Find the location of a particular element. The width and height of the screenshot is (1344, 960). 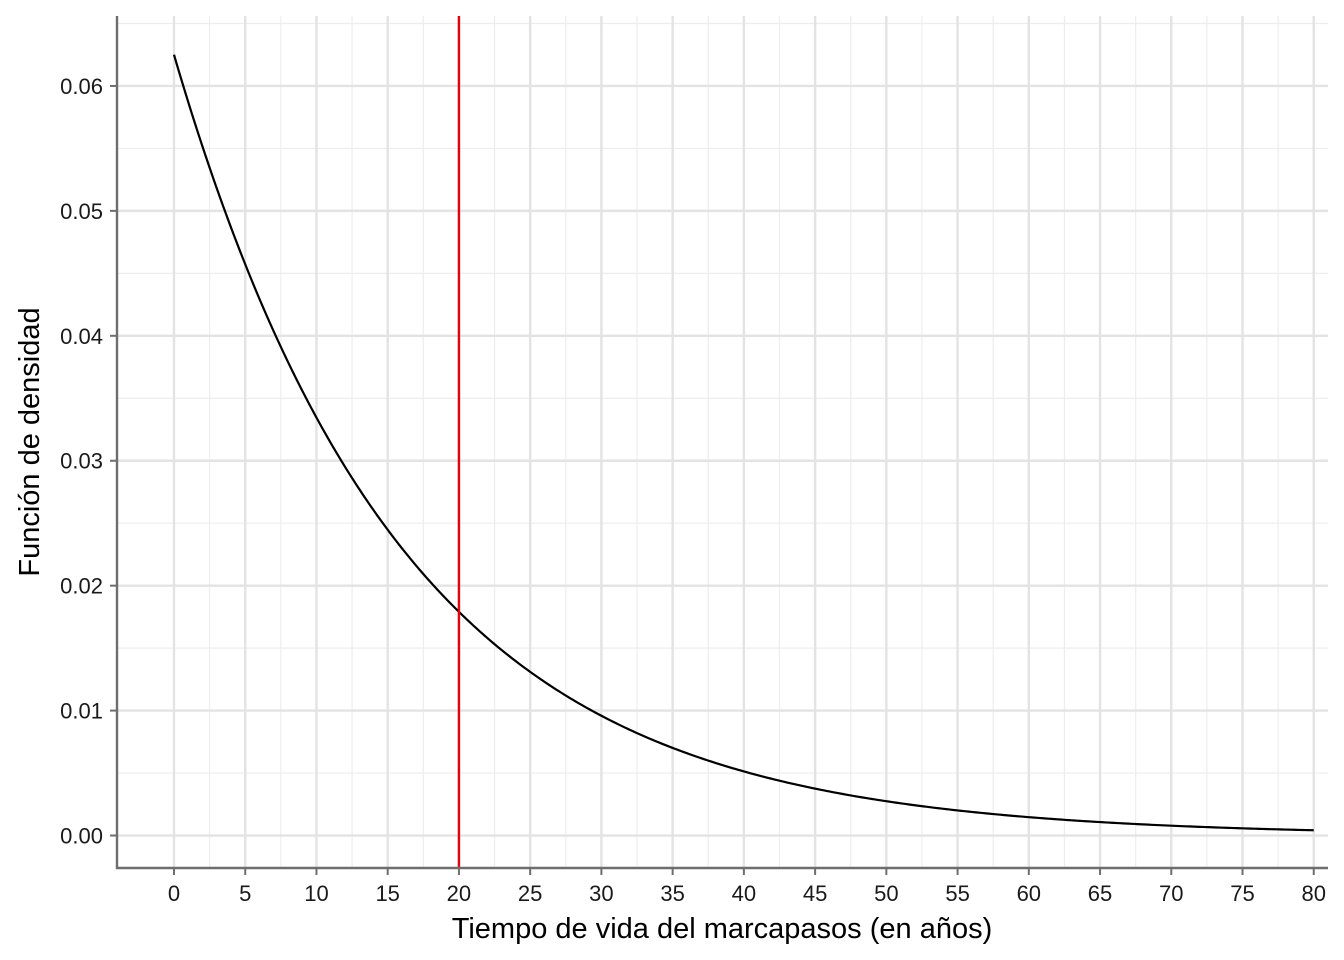

x-tick-label: 35 is located at coordinates (672, 893).